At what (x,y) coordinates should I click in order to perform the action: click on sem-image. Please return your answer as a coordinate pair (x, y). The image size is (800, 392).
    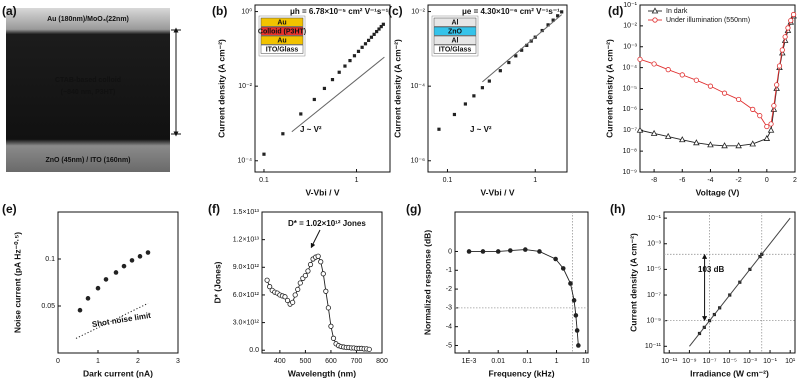
    Looking at the image, I should click on (88, 90).